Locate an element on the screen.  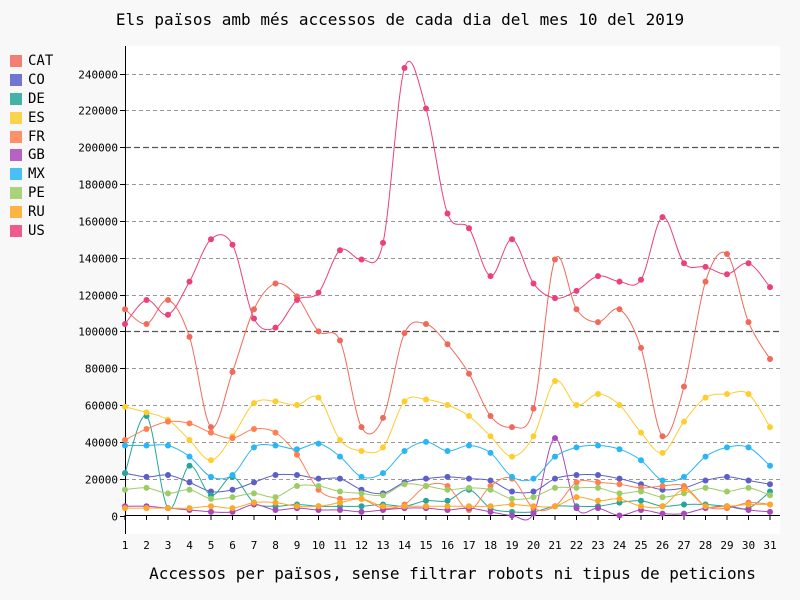
legend-item-es: ES is located at coordinates (31, 117).